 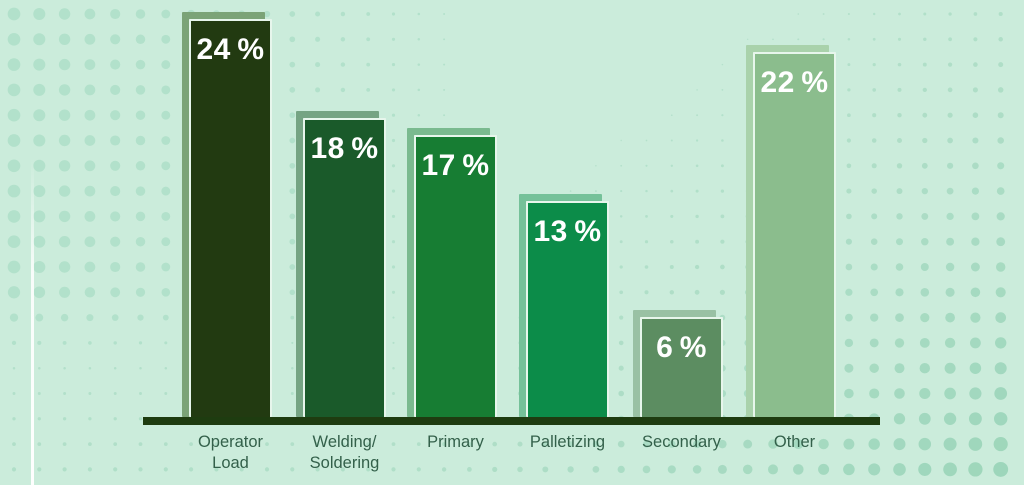 I want to click on bar-value-label: 13 %, so click(x=567, y=231).